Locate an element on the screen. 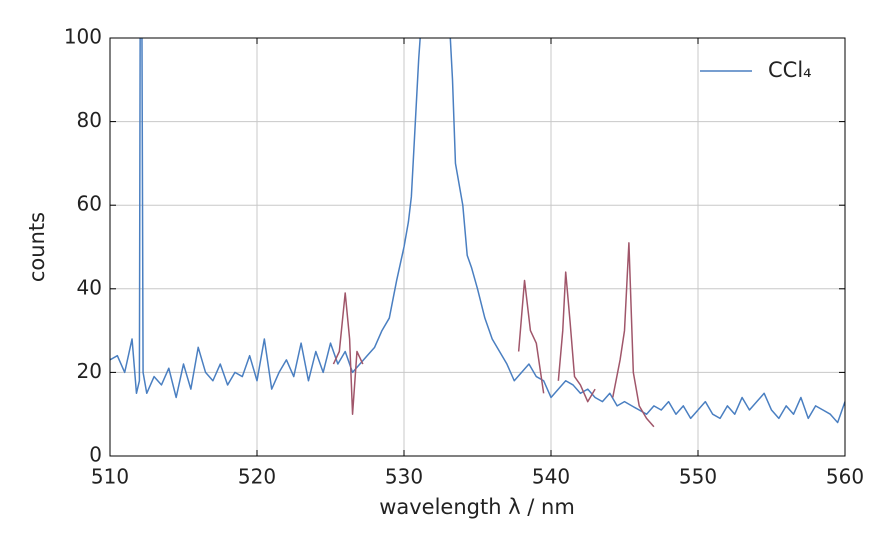 Image resolution: width=892 pixels, height=555 pixels. y-tick-label: 20 is located at coordinates (89, 371).